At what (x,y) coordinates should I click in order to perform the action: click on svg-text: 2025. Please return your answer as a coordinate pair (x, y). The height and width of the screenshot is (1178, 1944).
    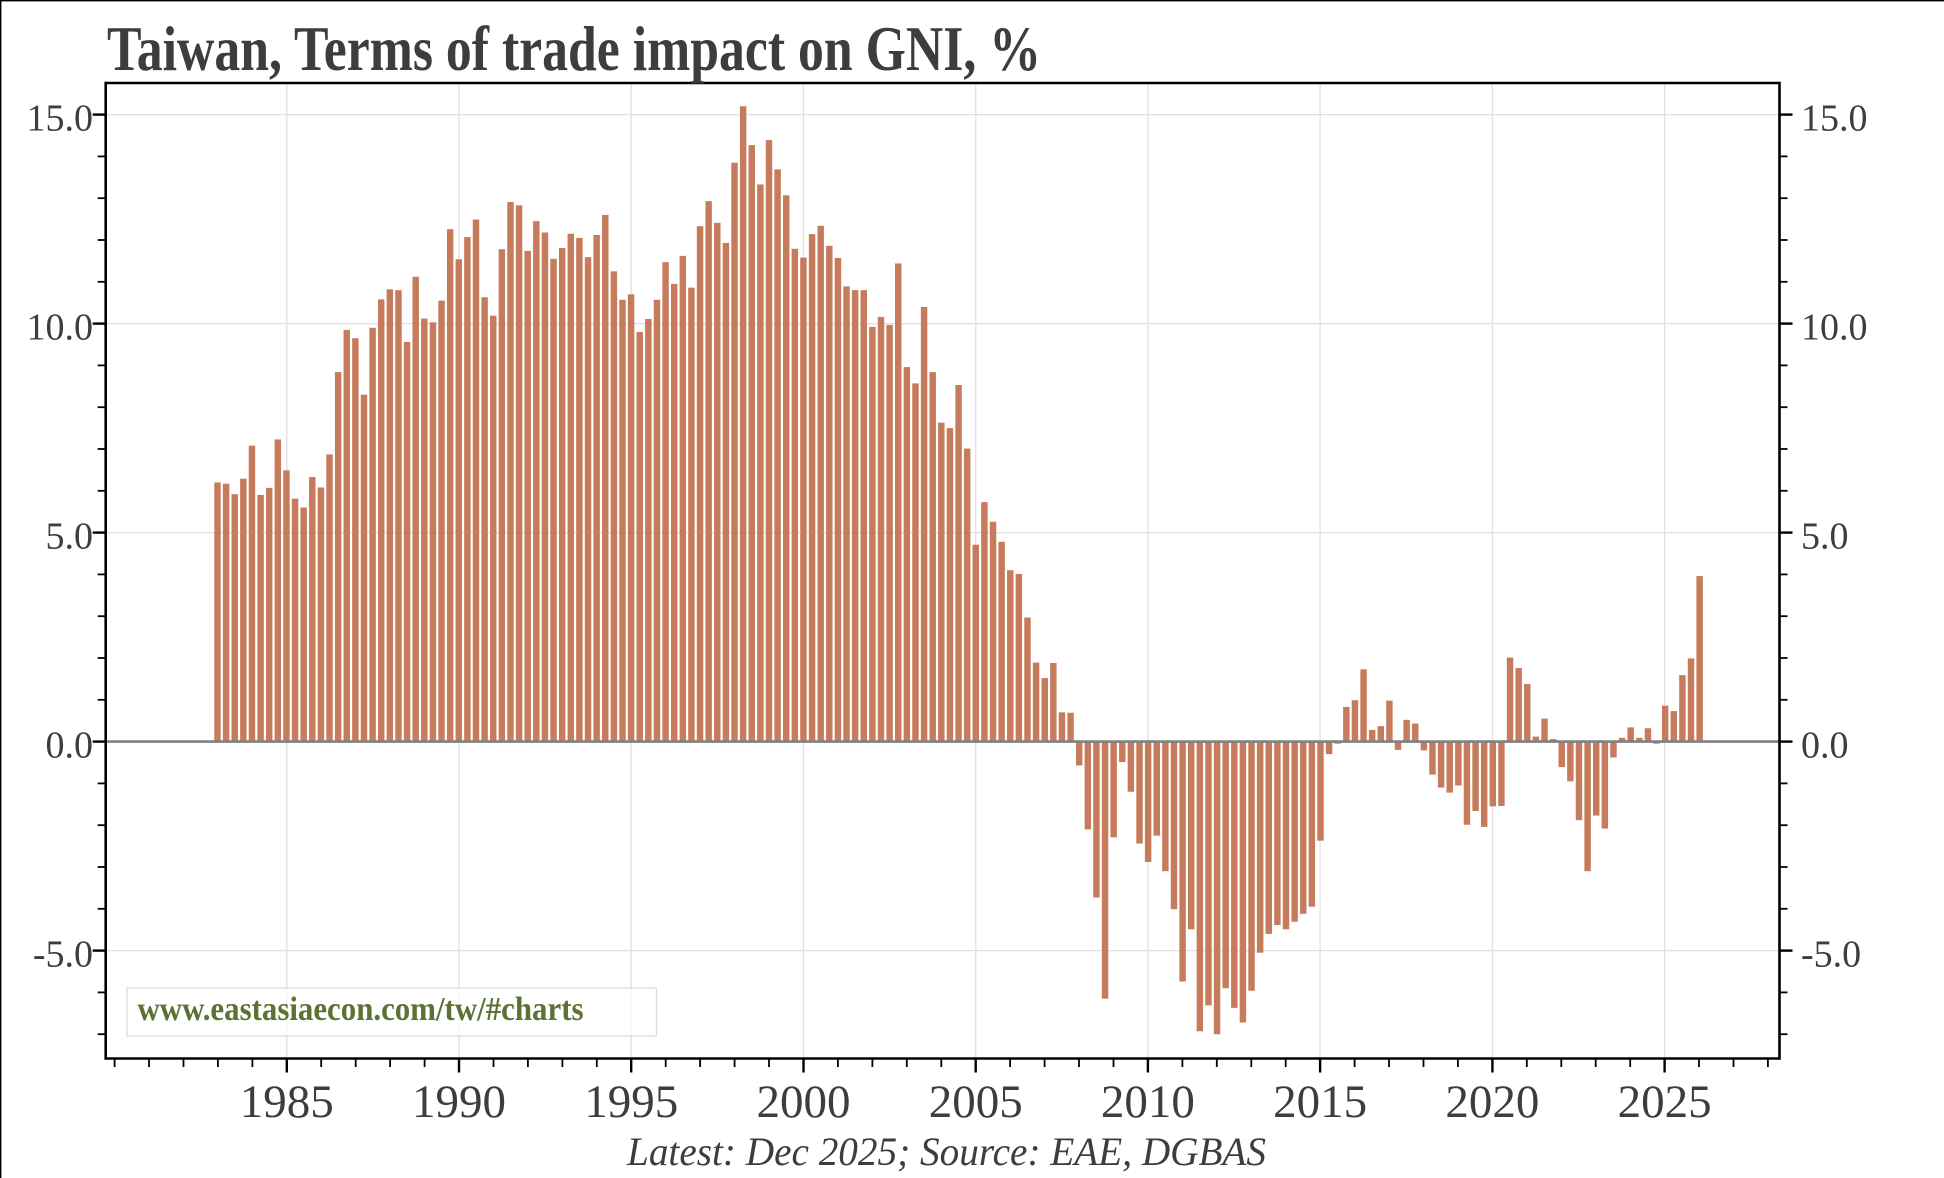
    Looking at the image, I should click on (1665, 1102).